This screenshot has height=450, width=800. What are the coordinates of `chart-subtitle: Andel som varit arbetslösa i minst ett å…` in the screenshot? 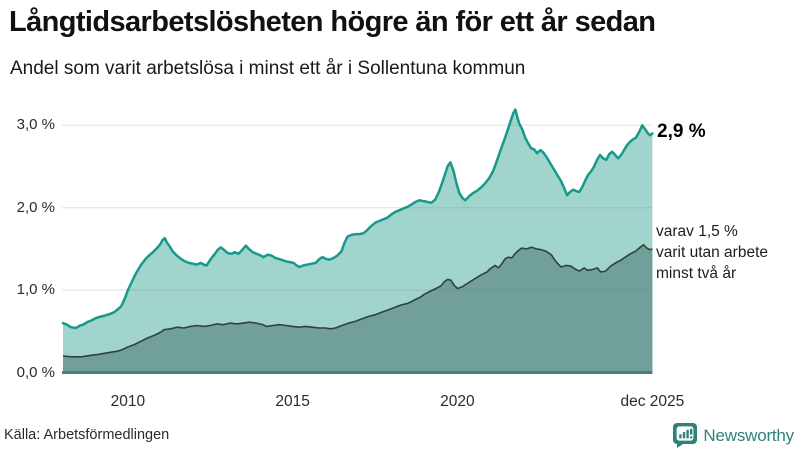 It's located at (268, 68).